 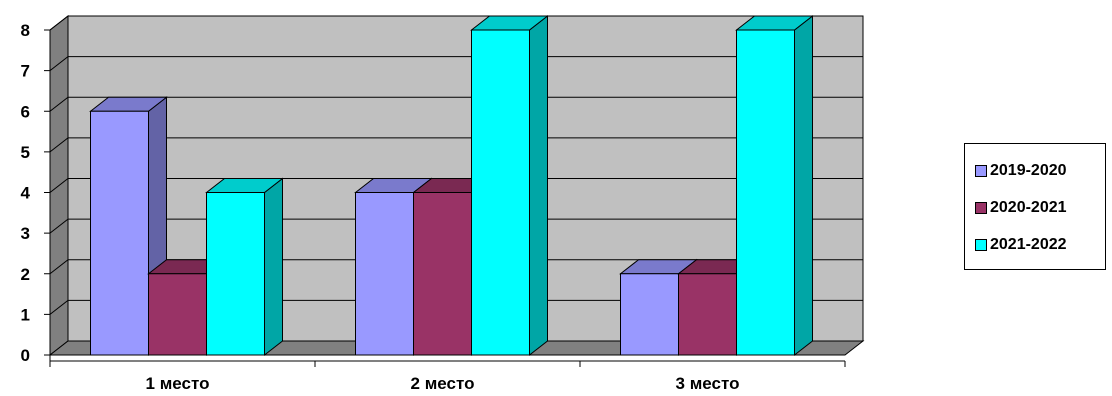 I want to click on y-tick-label: 7, so click(x=25, y=71).